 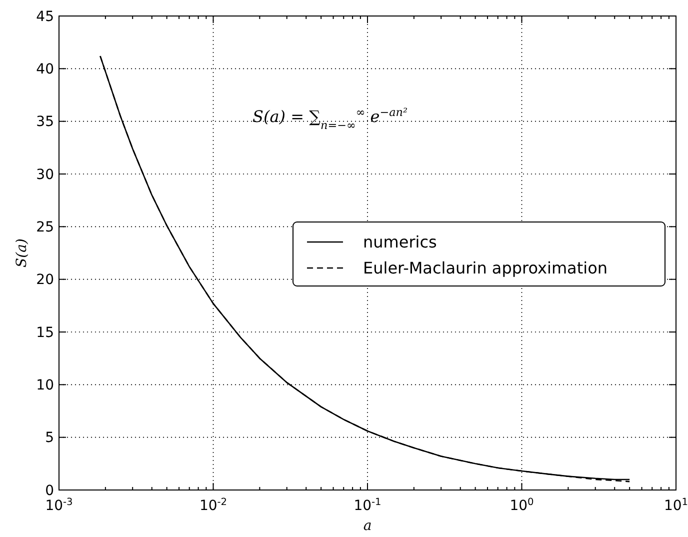 What do you see at coordinates (45, 228) in the screenshot?
I see `y-tick-label: 25` at bounding box center [45, 228].